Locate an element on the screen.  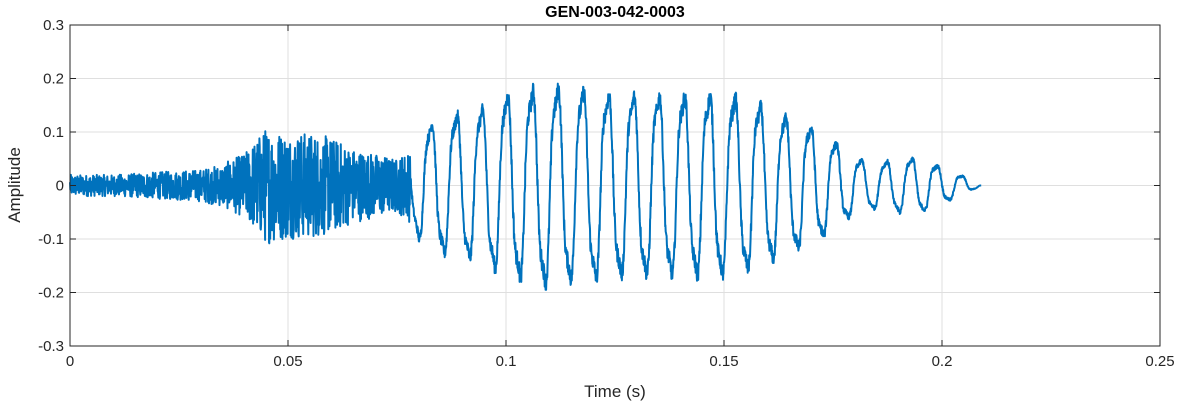
y-tick-label: 0.1 is located at coordinates (53, 132).